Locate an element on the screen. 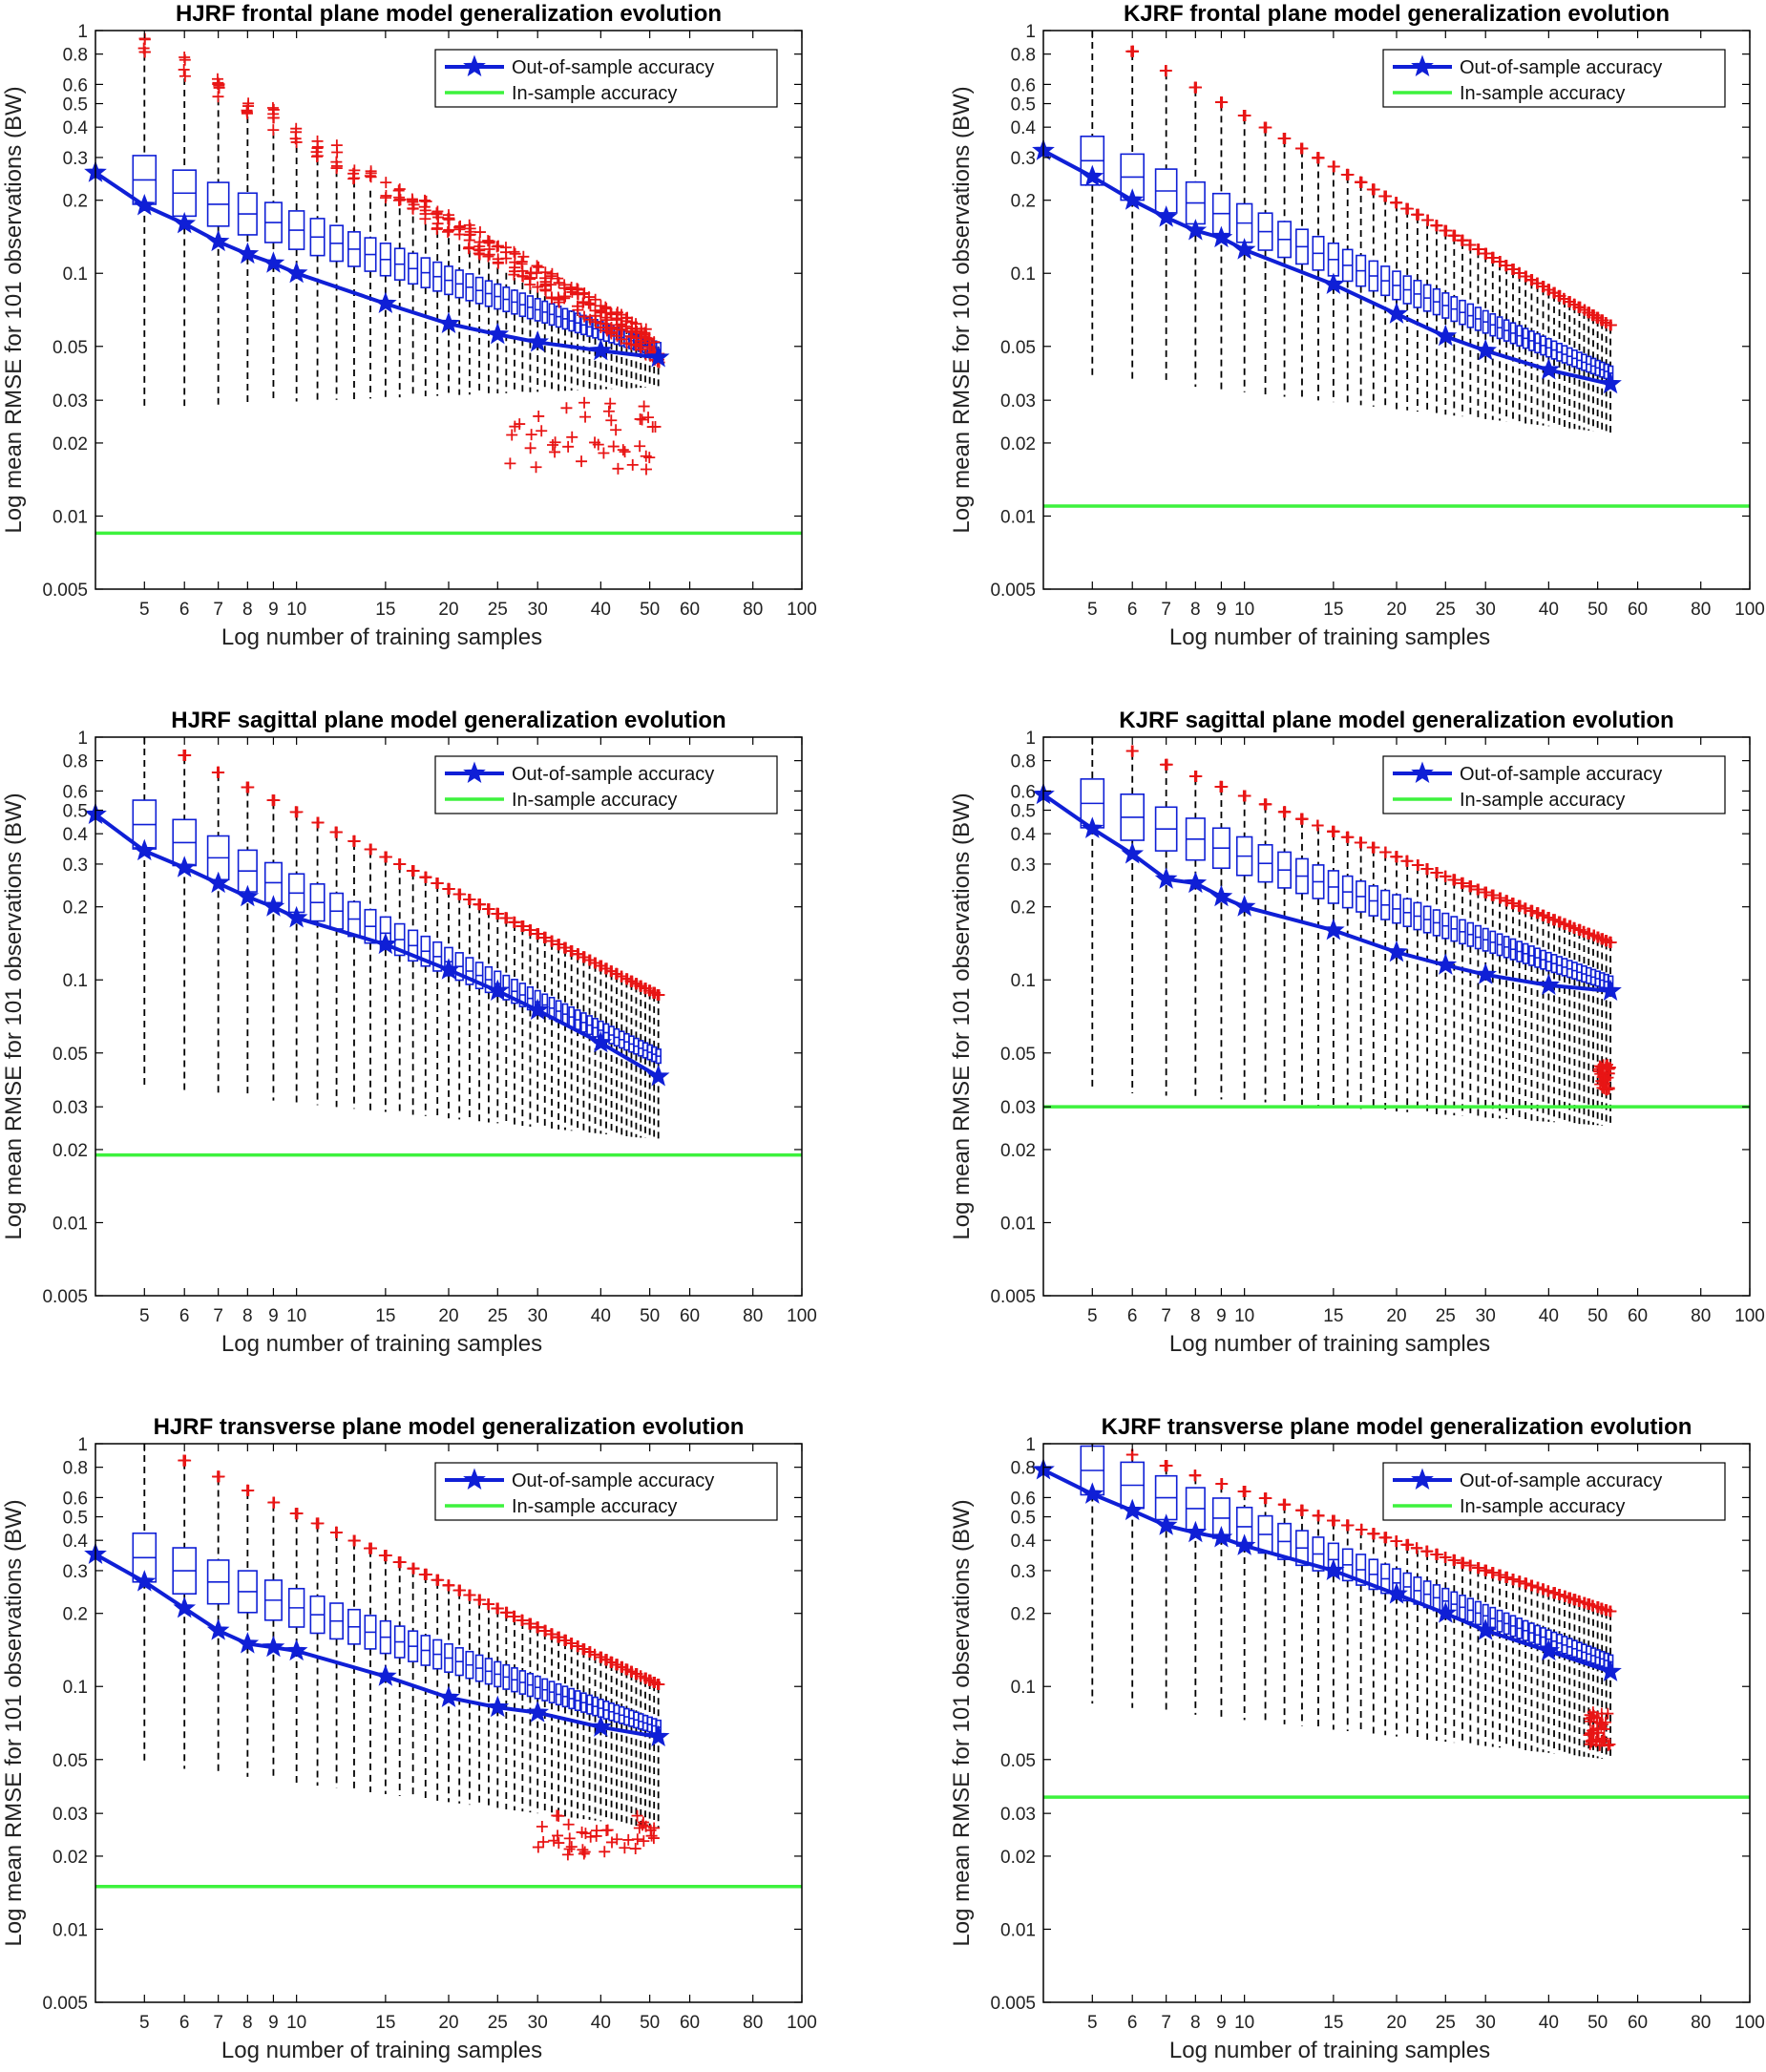 The image size is (1766, 2072). y-tick-label: 0.5 is located at coordinates (75, 1519).